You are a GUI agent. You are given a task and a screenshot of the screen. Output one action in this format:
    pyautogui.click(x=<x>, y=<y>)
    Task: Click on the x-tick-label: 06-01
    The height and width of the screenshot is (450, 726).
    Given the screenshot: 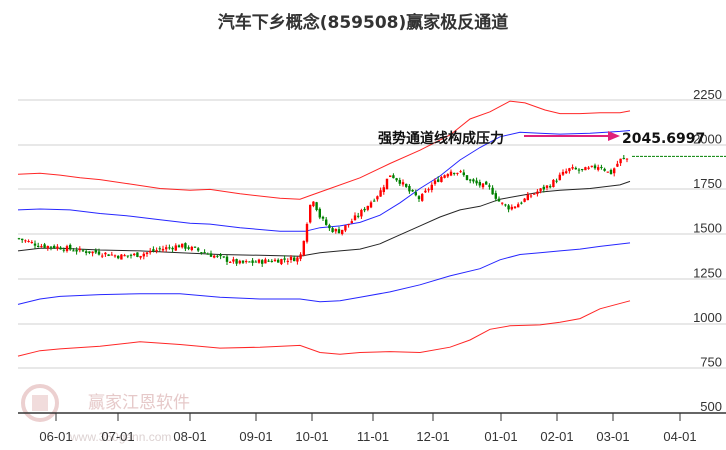 What is the action you would take?
    pyautogui.click(x=55, y=436)
    